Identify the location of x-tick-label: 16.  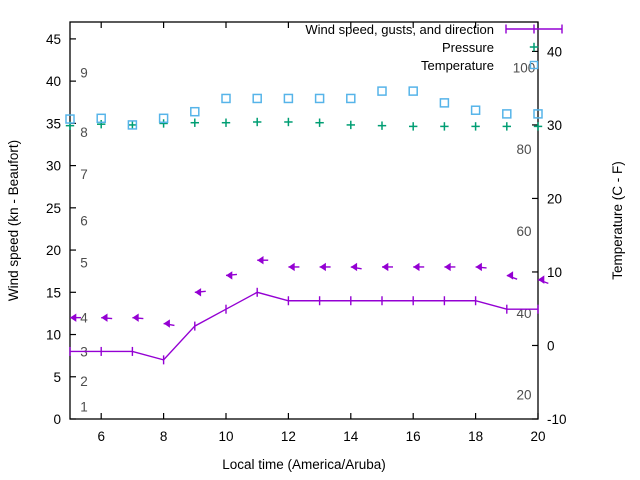
(413, 436).